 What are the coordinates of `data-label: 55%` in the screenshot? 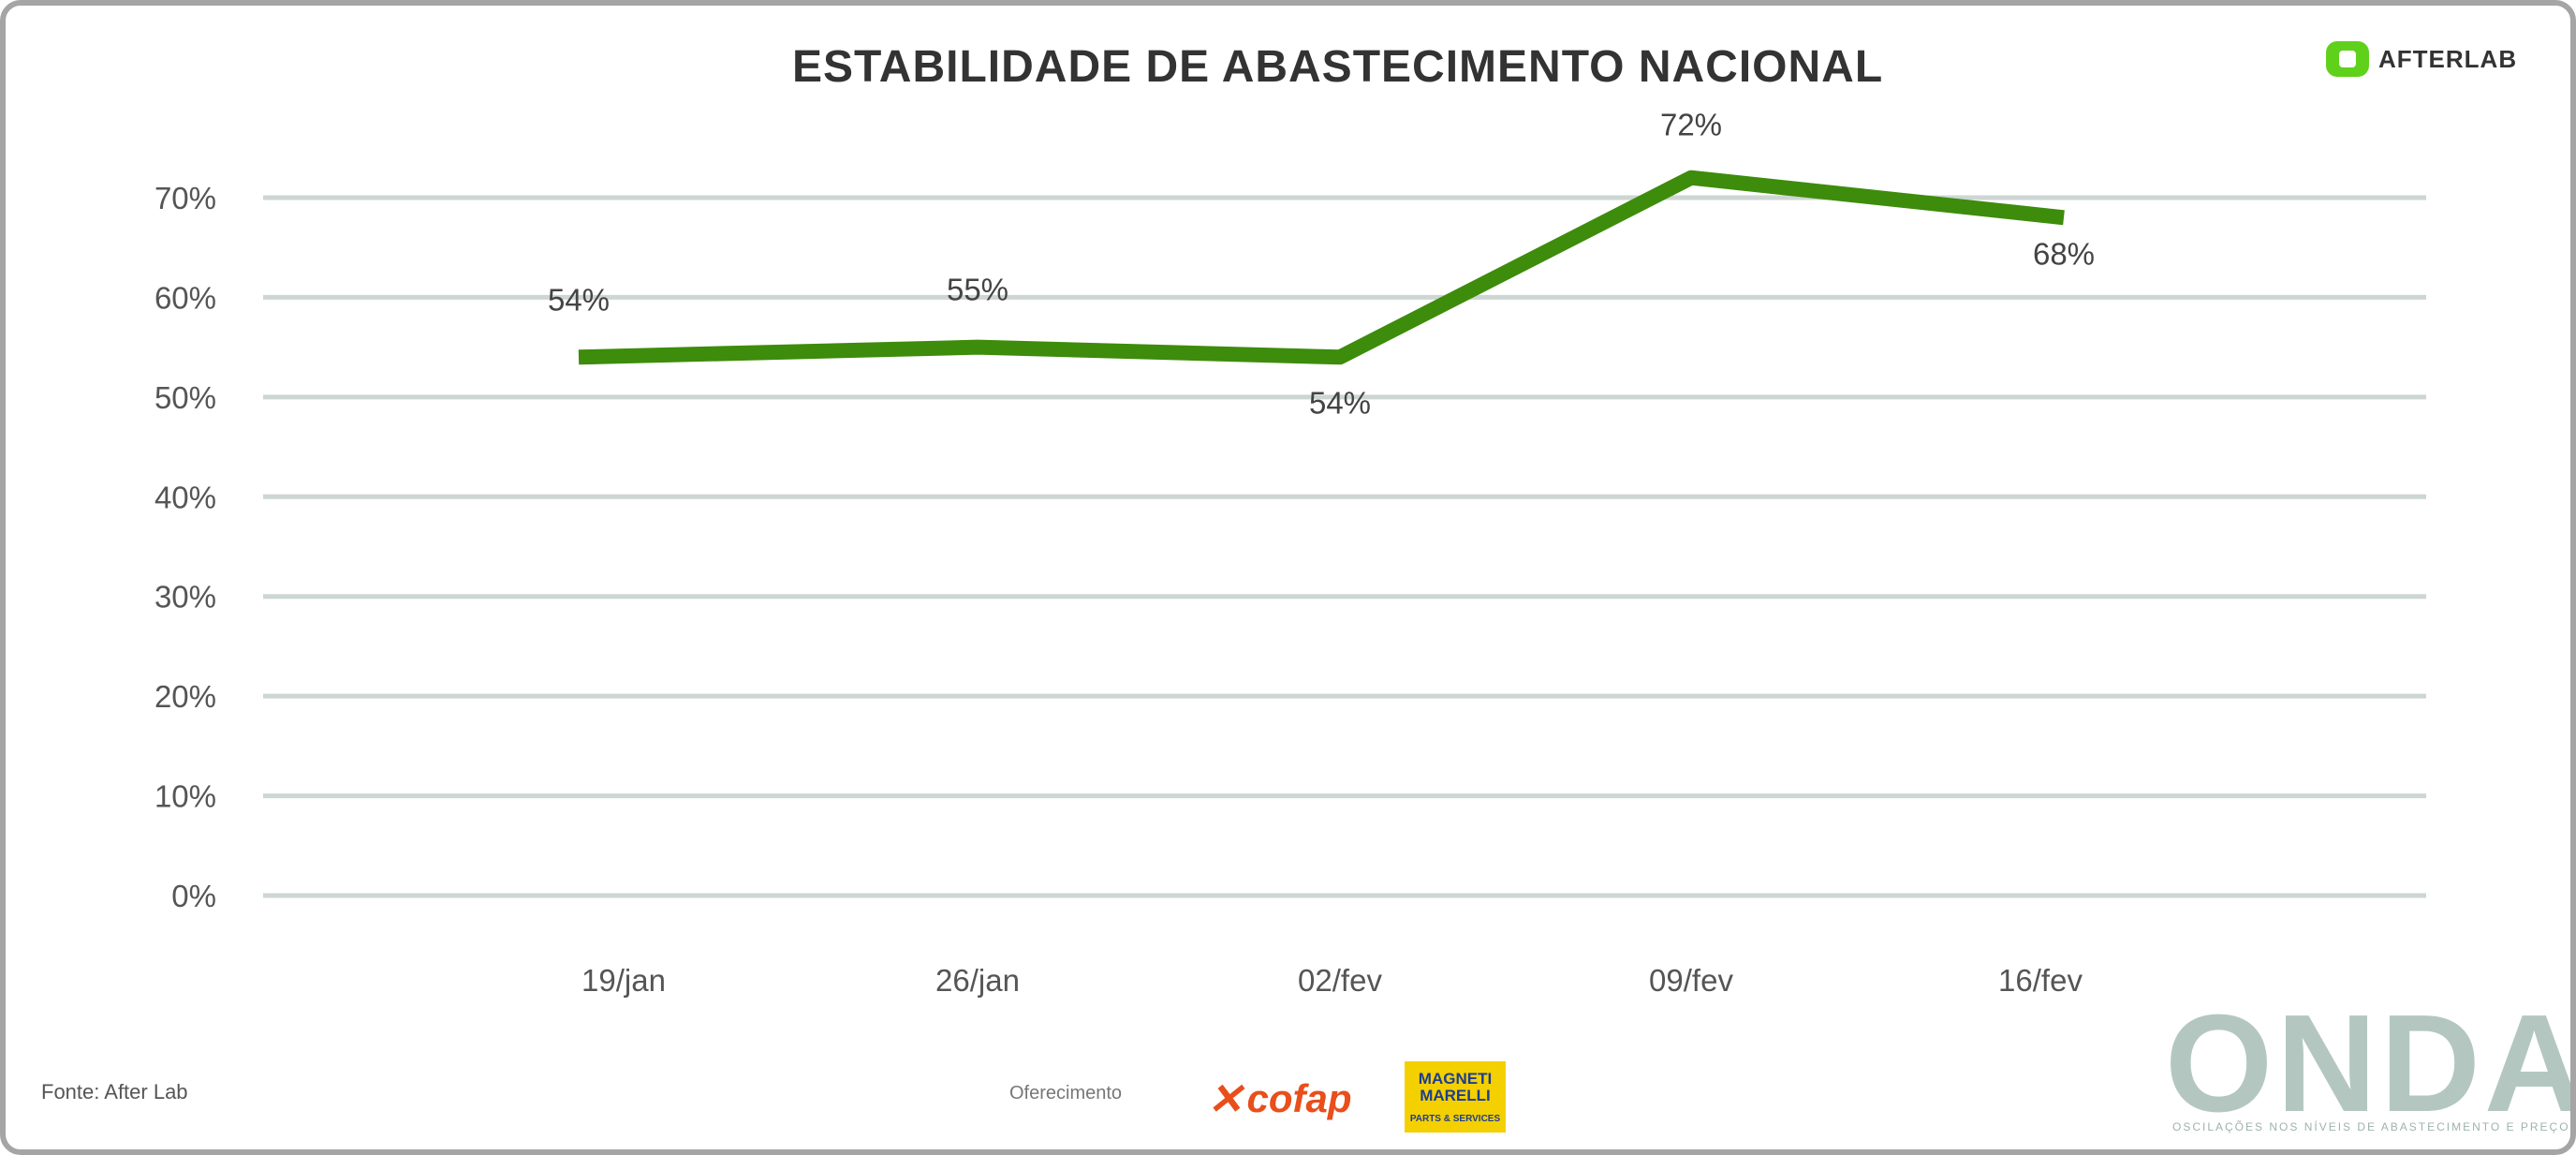 It's located at (977, 290).